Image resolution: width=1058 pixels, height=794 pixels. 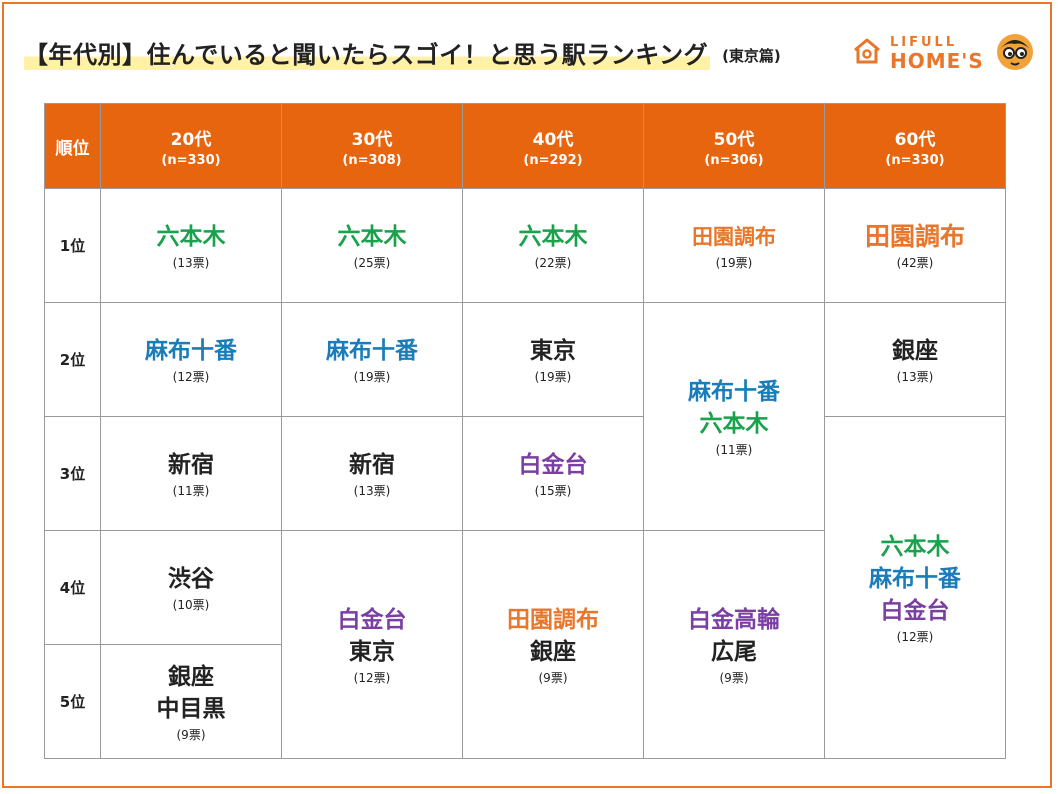 I want to click on cell-20s-rank1: 六本木 (13票), so click(x=191, y=245).